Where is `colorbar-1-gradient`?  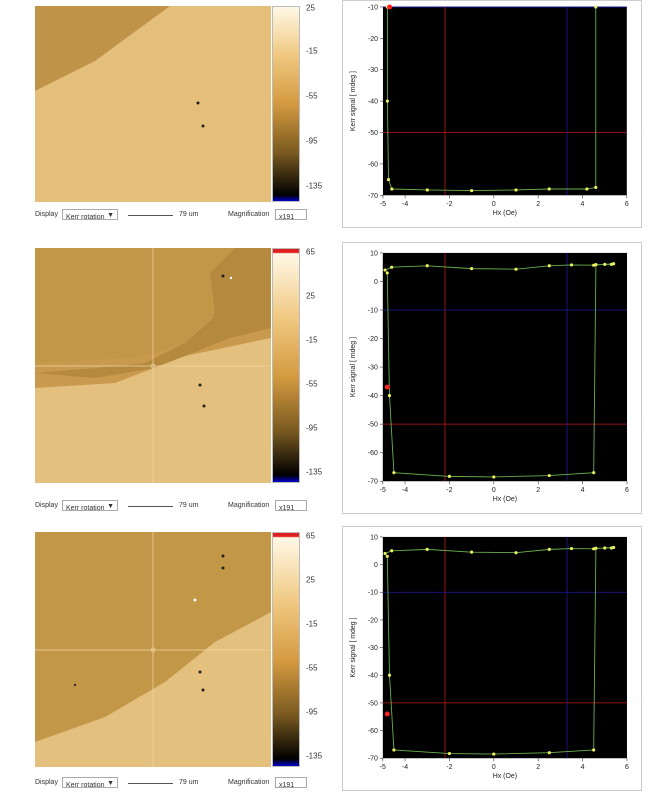 colorbar-1-gradient is located at coordinates (286, 104).